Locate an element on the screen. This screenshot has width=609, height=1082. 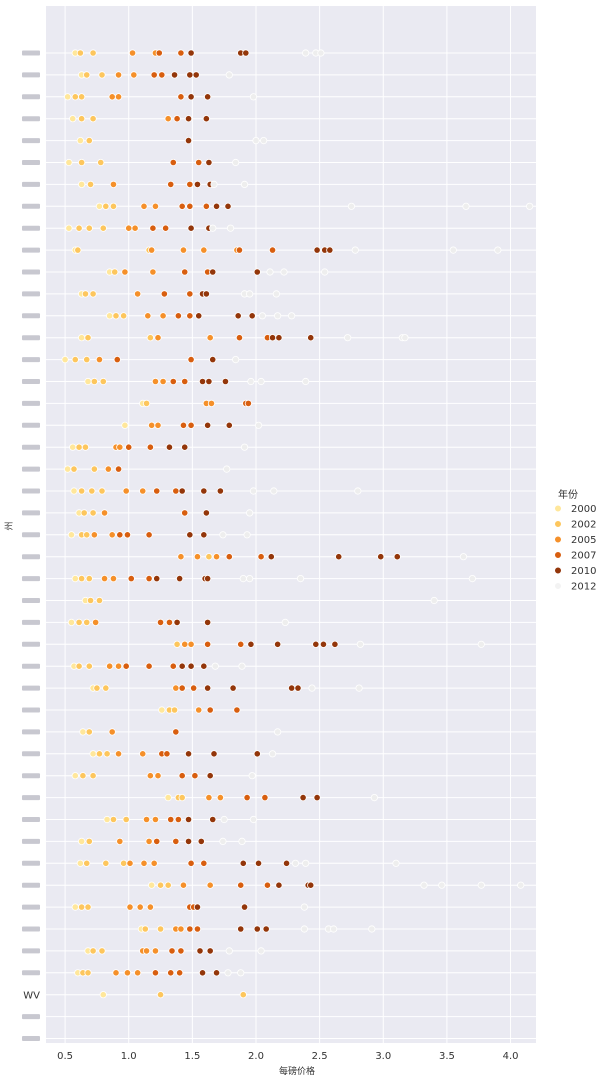
y-axis-title: 州 is located at coordinates (9, 525).